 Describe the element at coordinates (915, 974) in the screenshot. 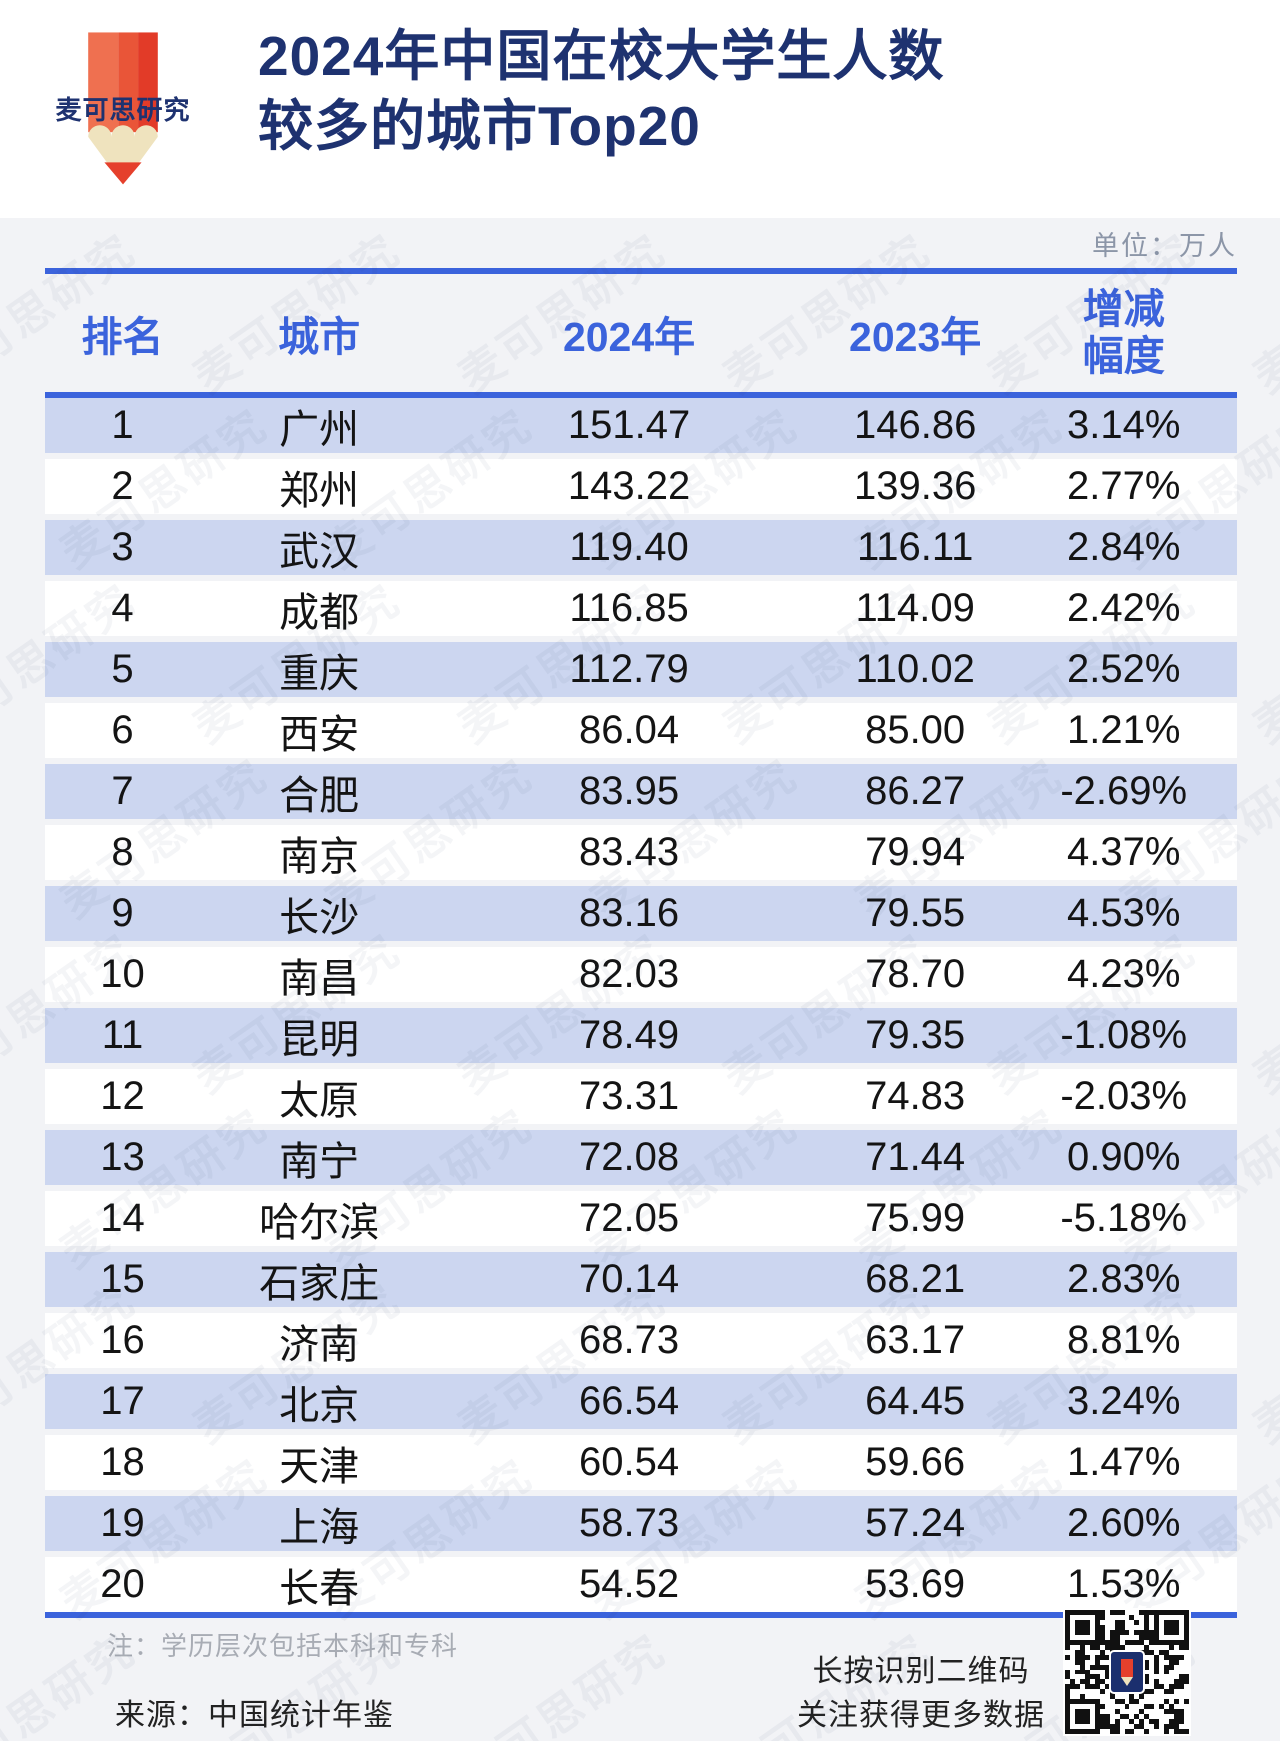

I see `value-2023-cell: 78.70` at that location.